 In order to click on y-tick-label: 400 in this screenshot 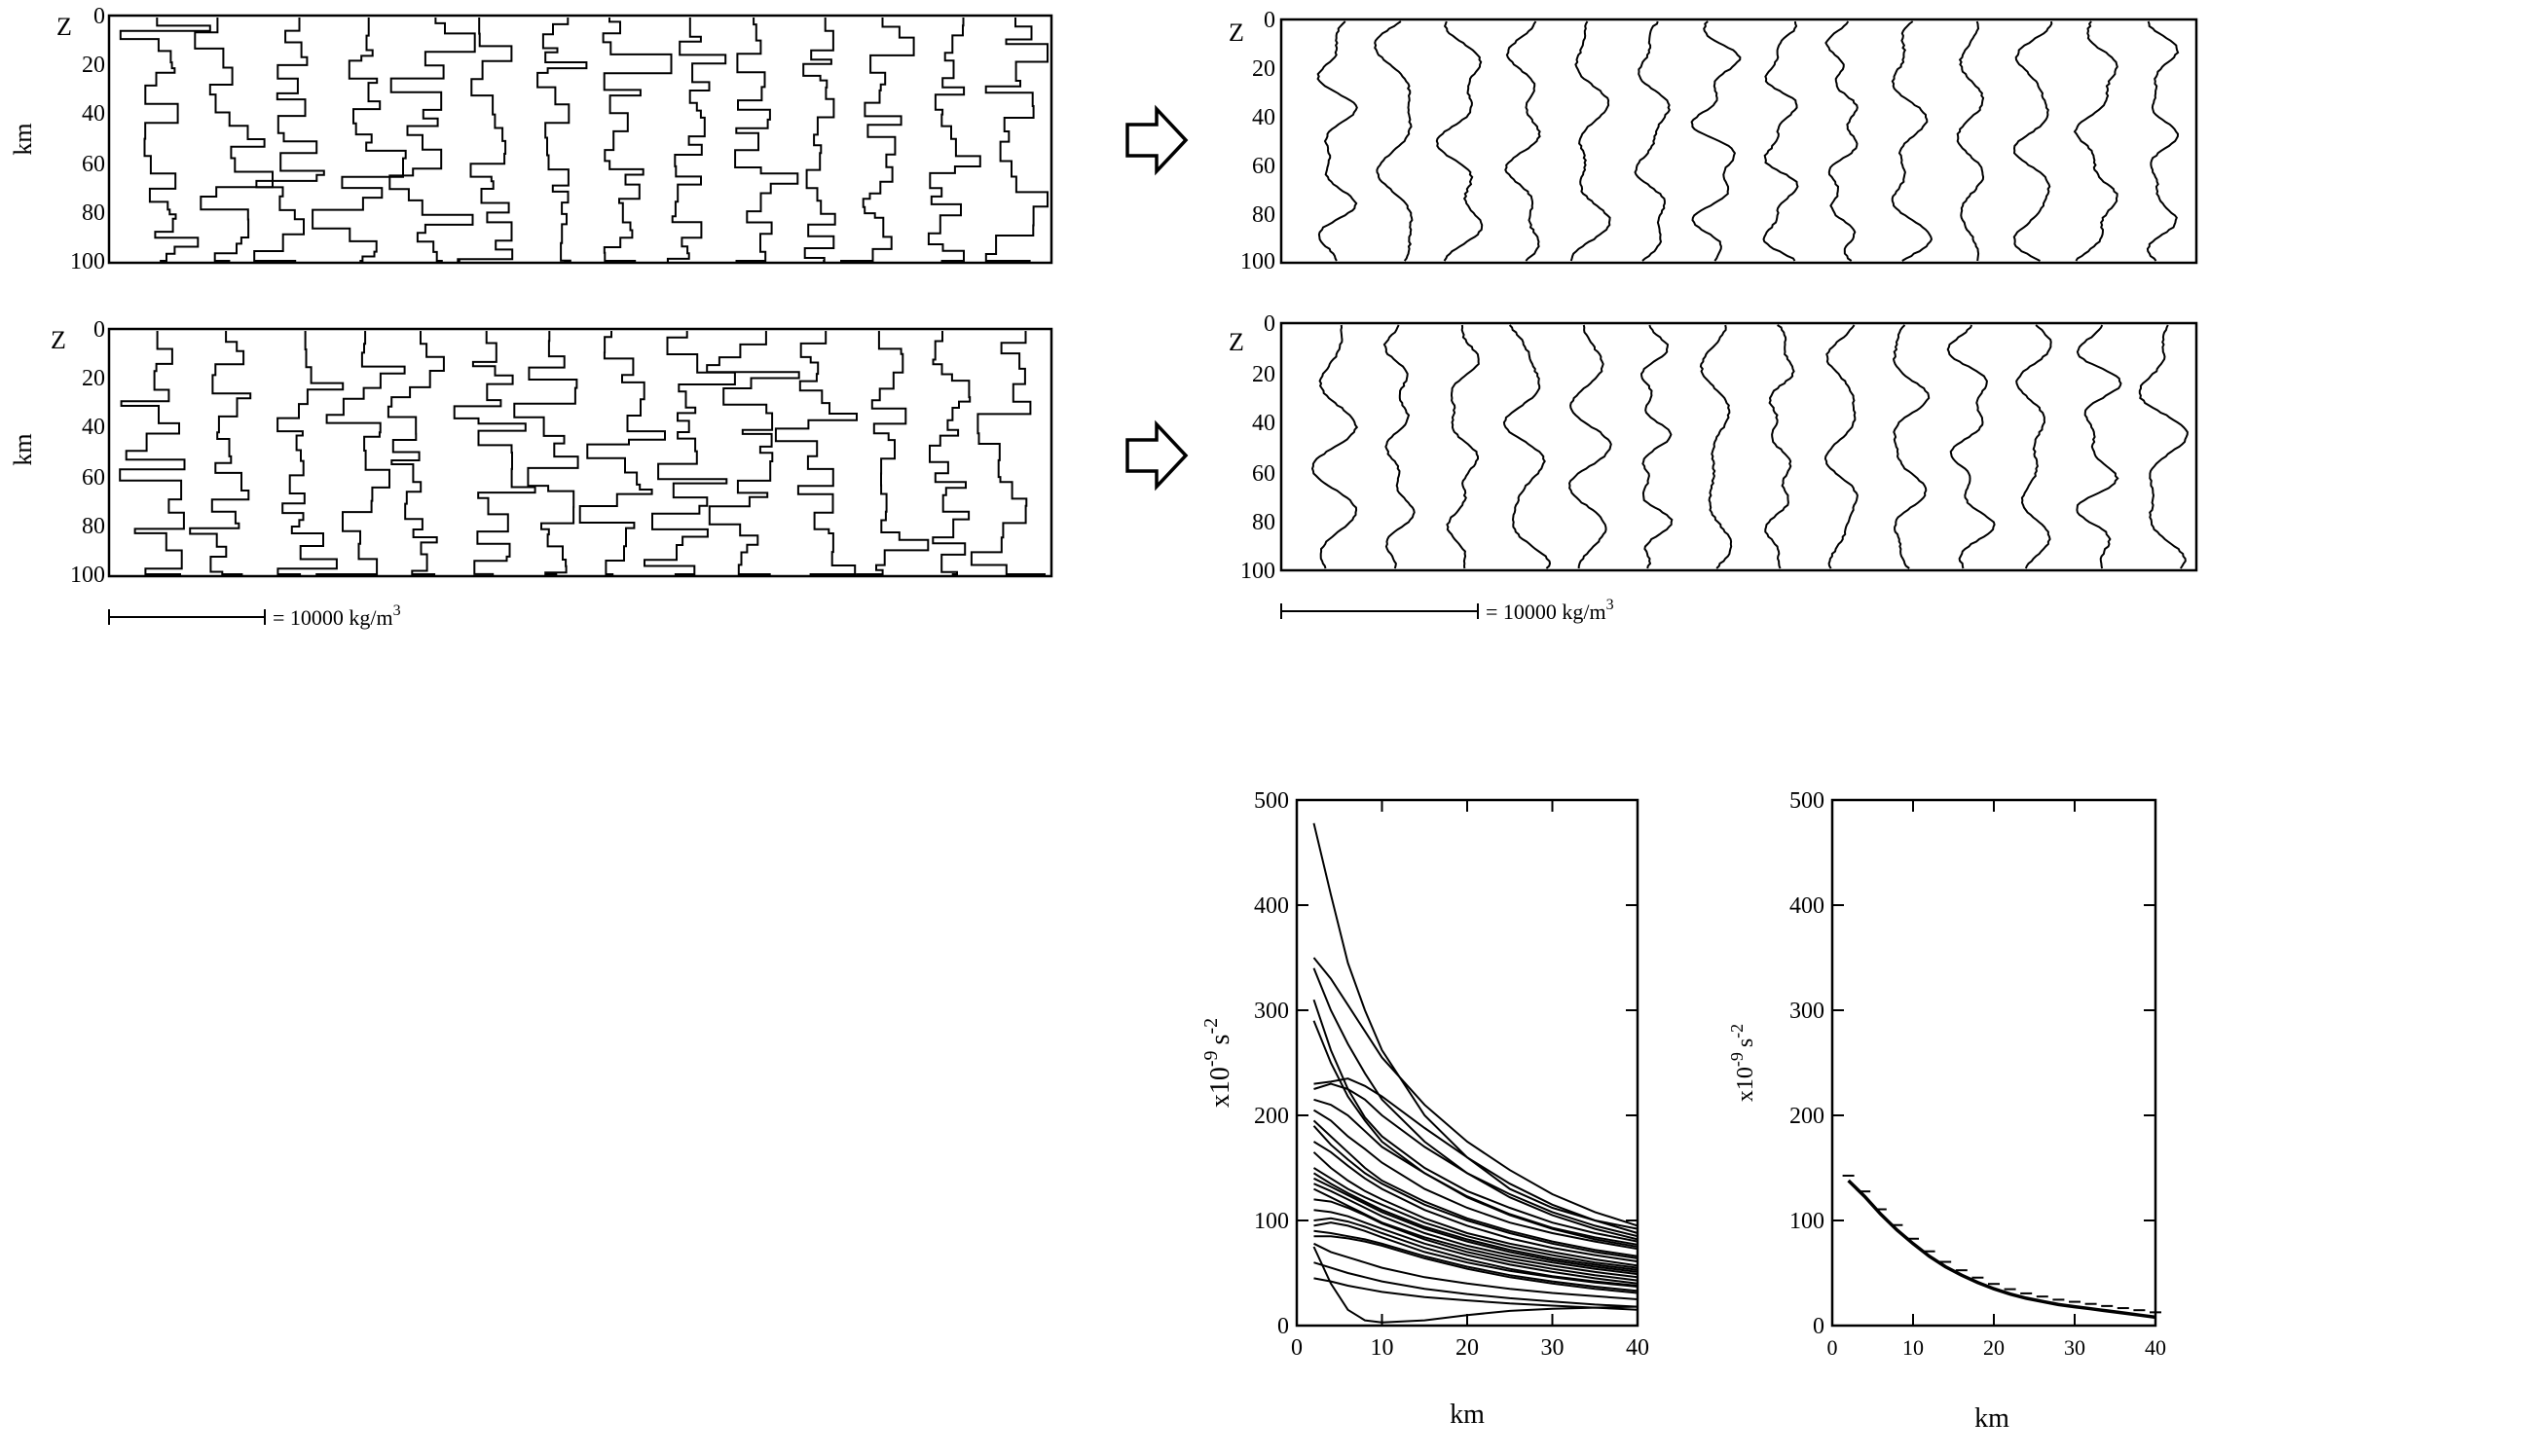, I will do `click(1807, 906)`.